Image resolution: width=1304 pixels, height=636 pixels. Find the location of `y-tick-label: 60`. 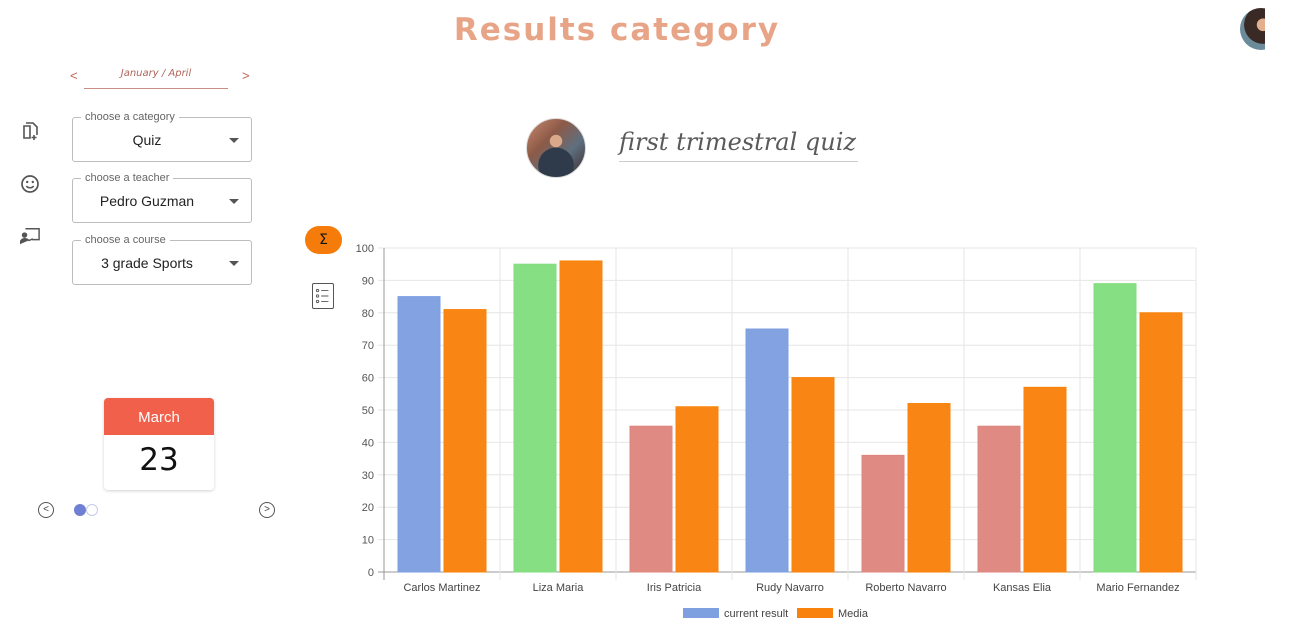

y-tick-label: 60 is located at coordinates (368, 379).